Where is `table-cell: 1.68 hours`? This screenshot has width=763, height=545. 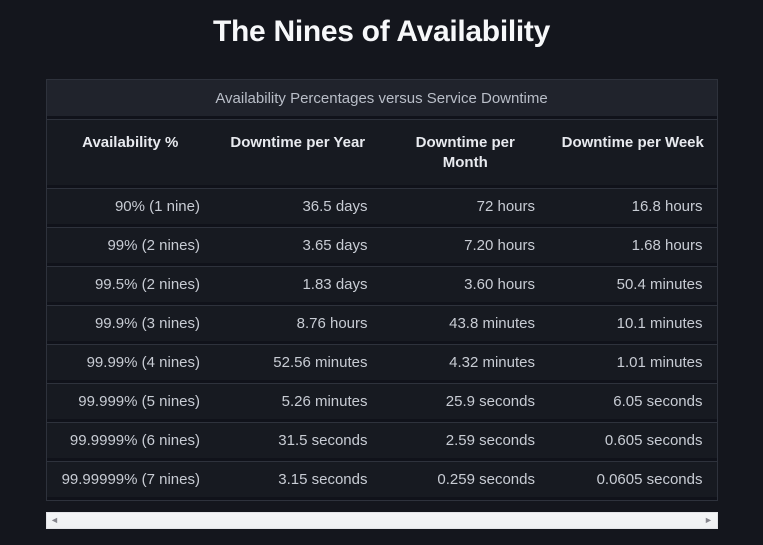 table-cell: 1.68 hours is located at coordinates (633, 245).